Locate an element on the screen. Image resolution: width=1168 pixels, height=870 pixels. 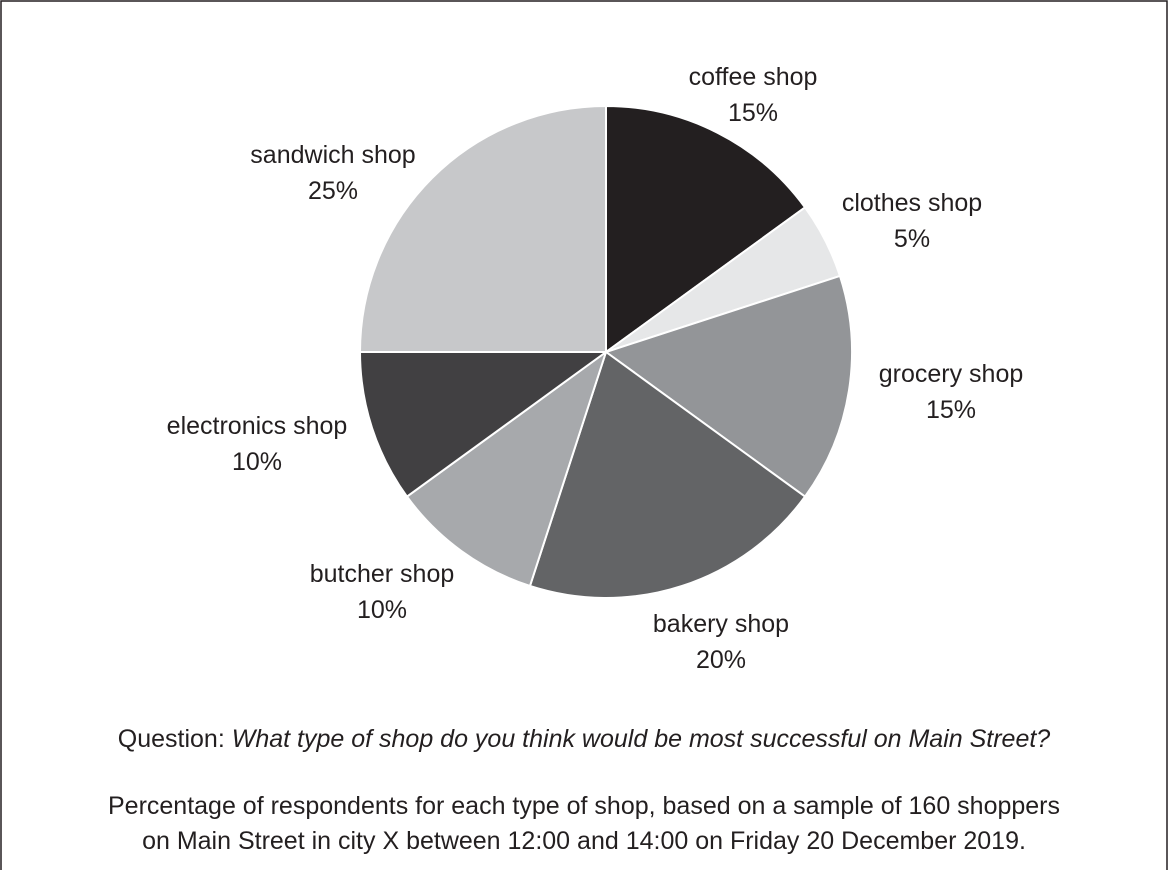
slice-label-sandwich-shop: sandwich shop is located at coordinates (332, 155).